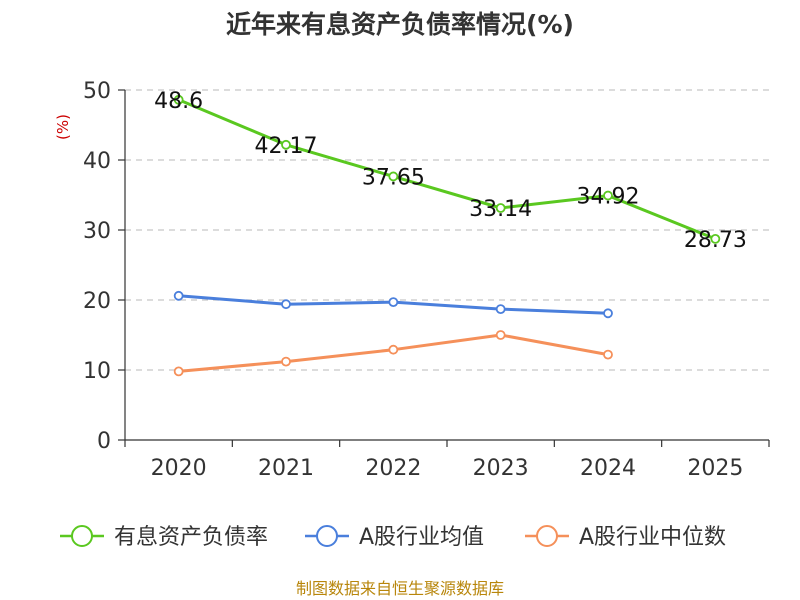 This screenshot has width=800, height=600. Describe the element at coordinates (97, 231) in the screenshot. I see `y-tick-label-30: 30` at that location.